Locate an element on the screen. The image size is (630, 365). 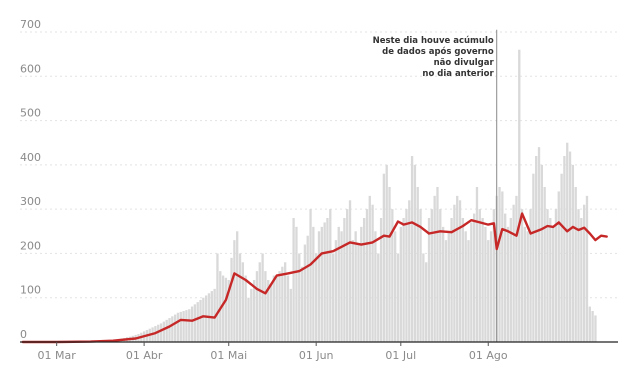
y-tick-label: 700 is located at coordinates (30, 24).